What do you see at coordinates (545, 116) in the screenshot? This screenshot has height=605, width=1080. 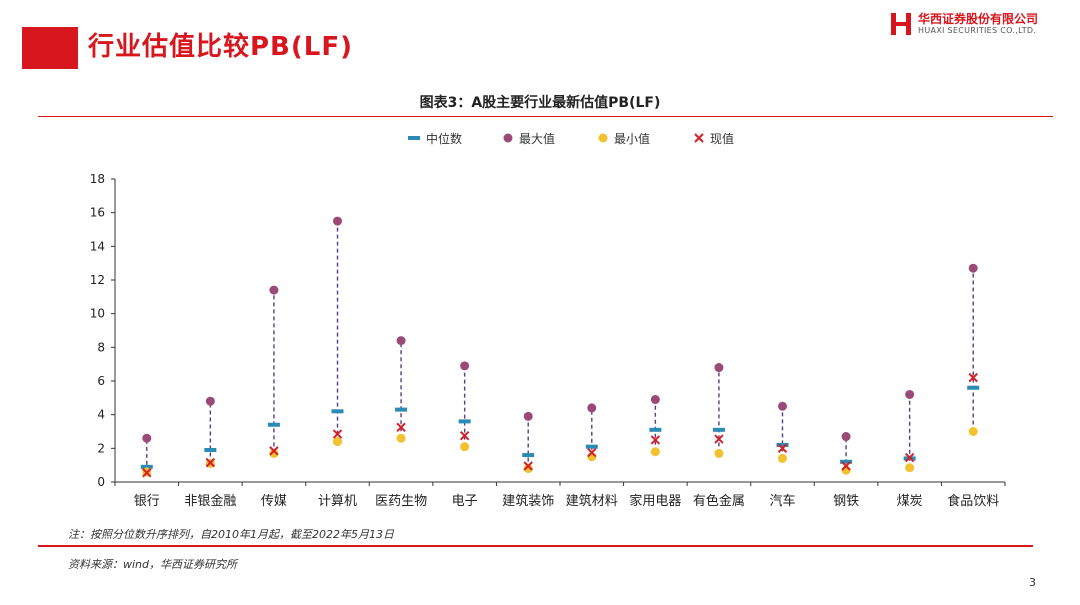 I see `chart-title-rule` at bounding box center [545, 116].